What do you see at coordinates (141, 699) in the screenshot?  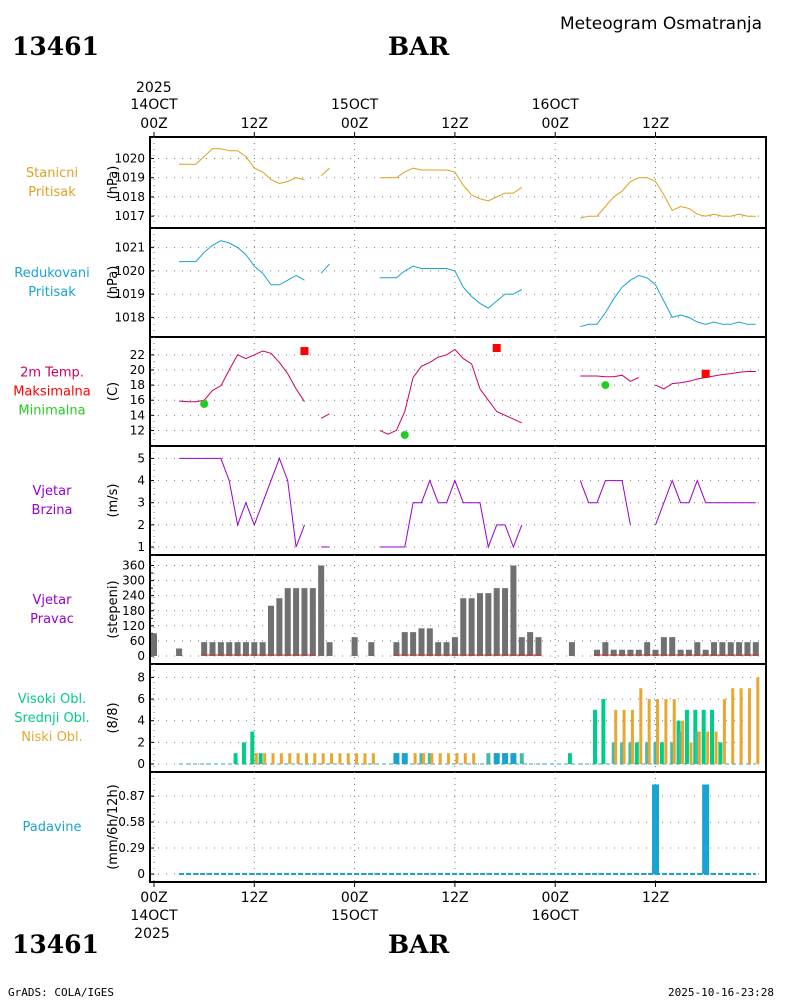 I see `y-tick-label: 6` at bounding box center [141, 699].